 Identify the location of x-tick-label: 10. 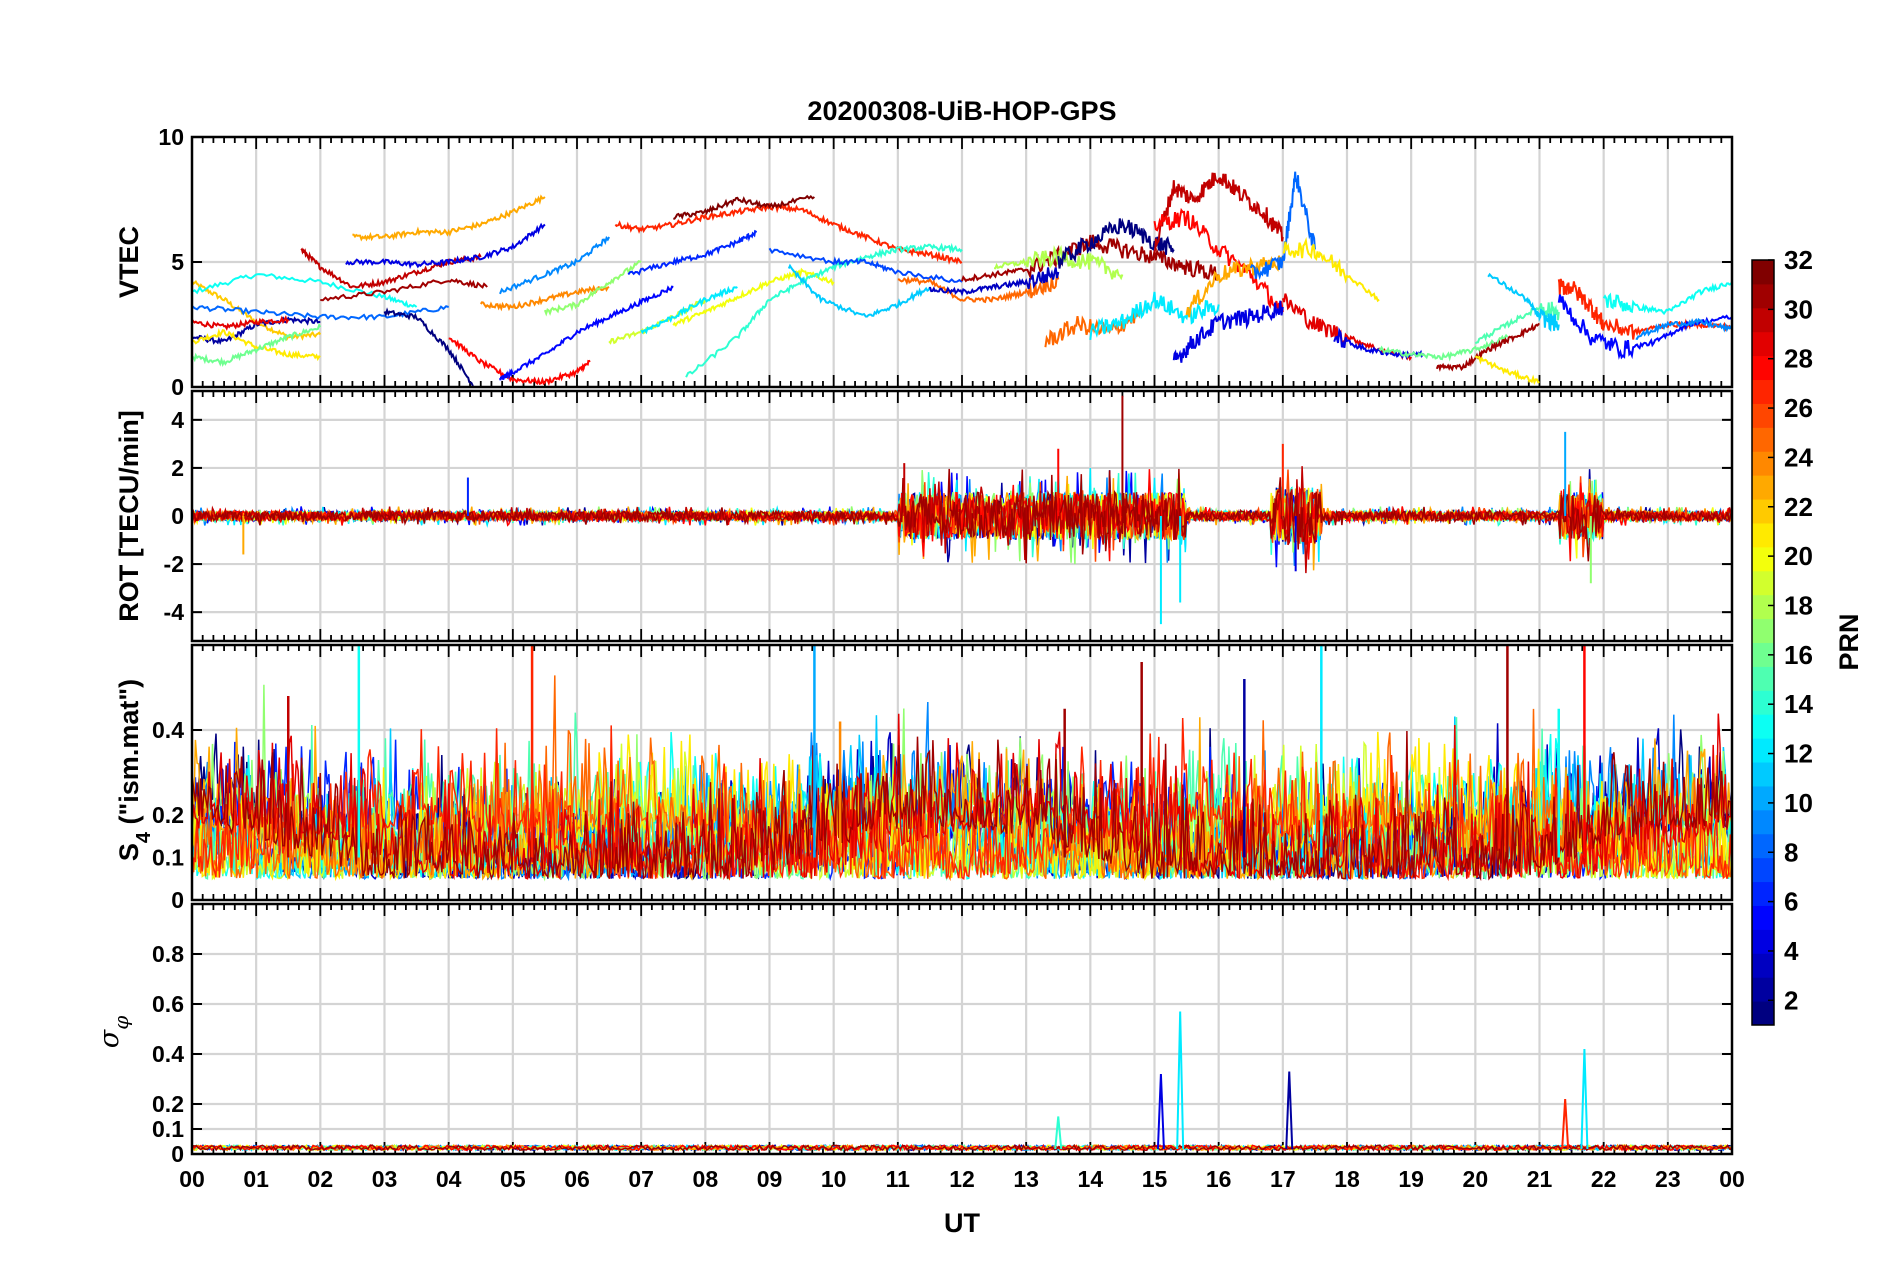
(834, 1179).